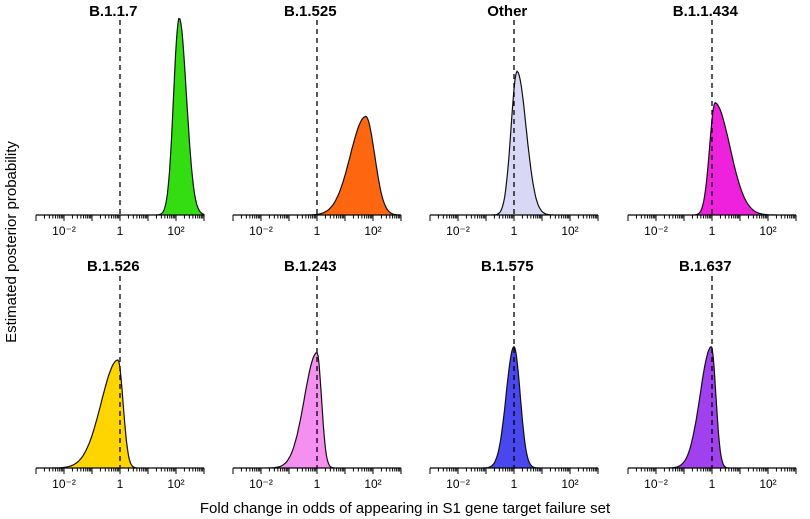  I want to click on panel-title: Other, so click(507, 11).